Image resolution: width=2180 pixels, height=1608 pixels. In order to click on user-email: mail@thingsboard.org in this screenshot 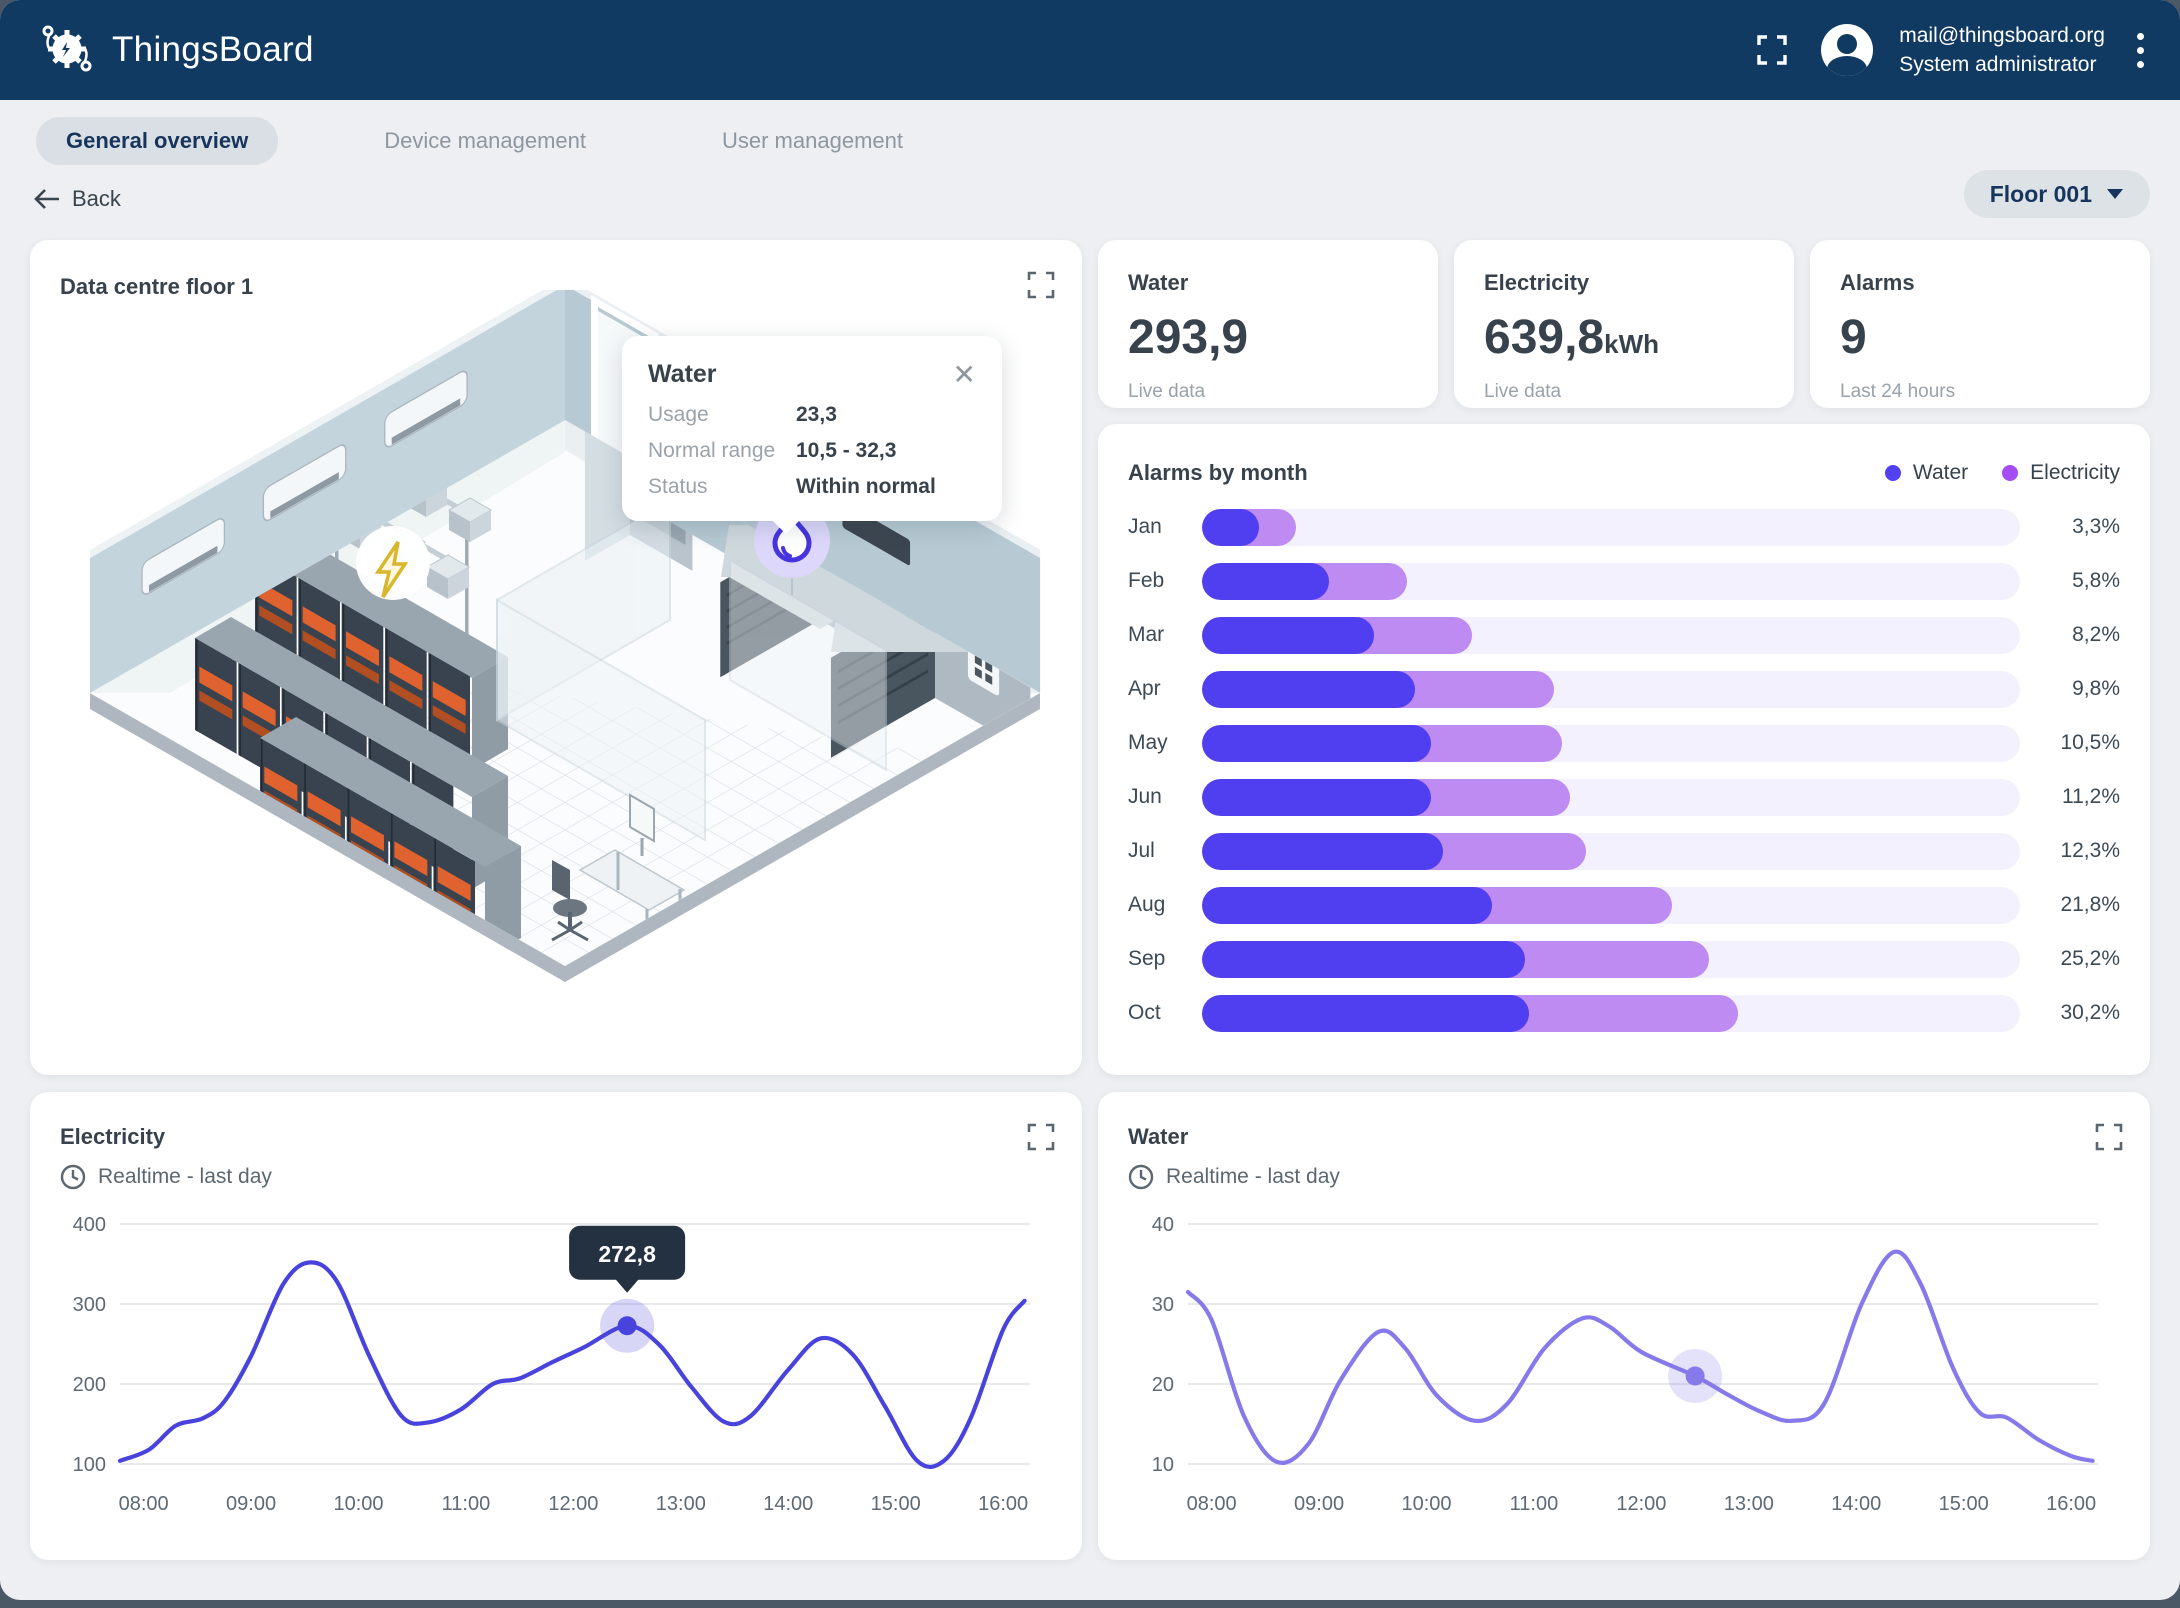, I will do `click(2002, 35)`.